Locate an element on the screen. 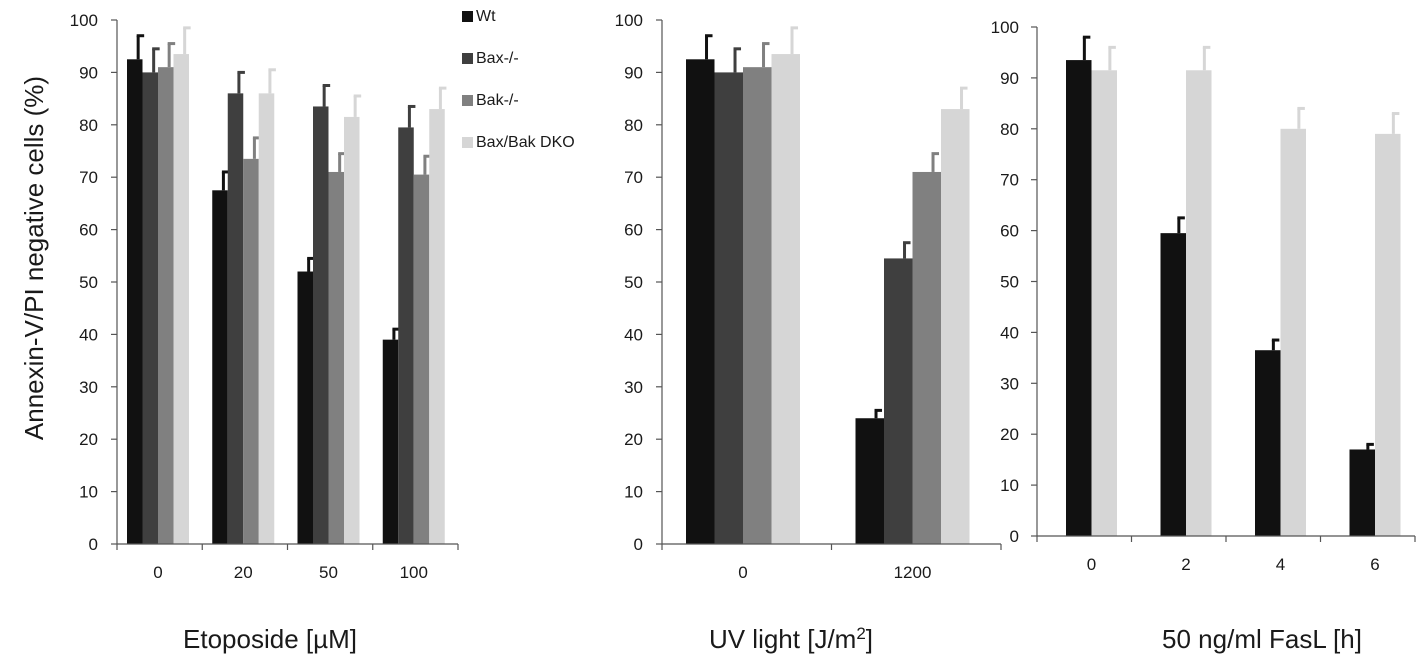 The image size is (1416, 663). x-tick-label: 20 is located at coordinates (243, 572).